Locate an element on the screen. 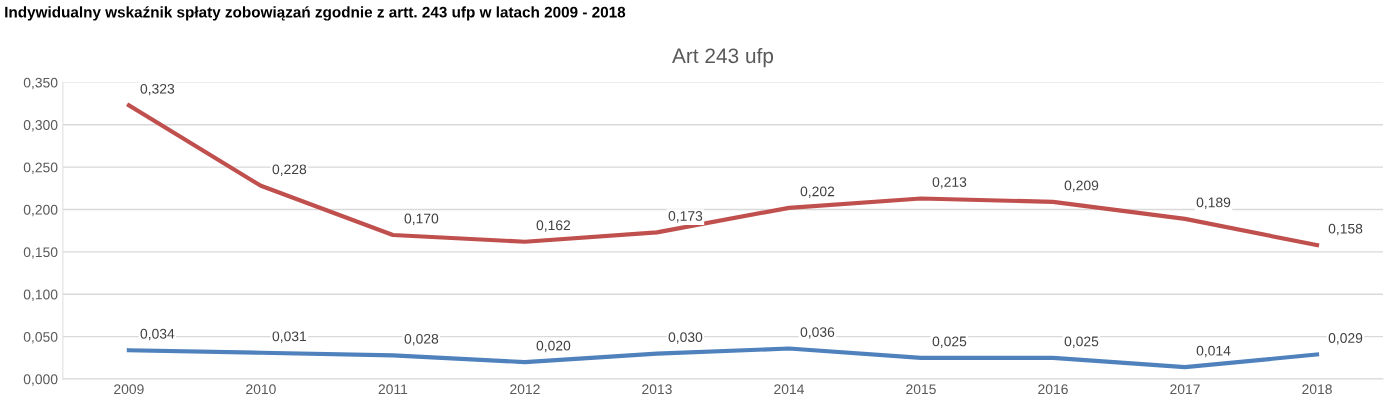  x-tick-label: 2011 is located at coordinates (393, 389).